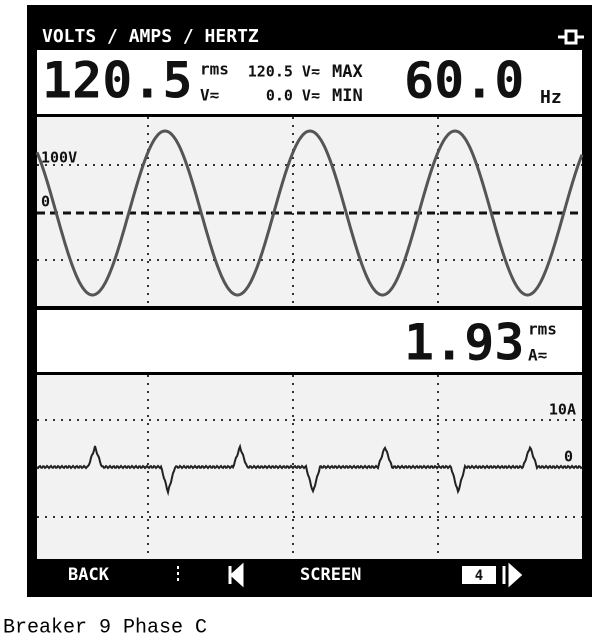 The height and width of the screenshot is (638, 602). Describe the element at coordinates (105, 627) in the screenshot. I see `caption: Breaker 9 Phase C` at that location.